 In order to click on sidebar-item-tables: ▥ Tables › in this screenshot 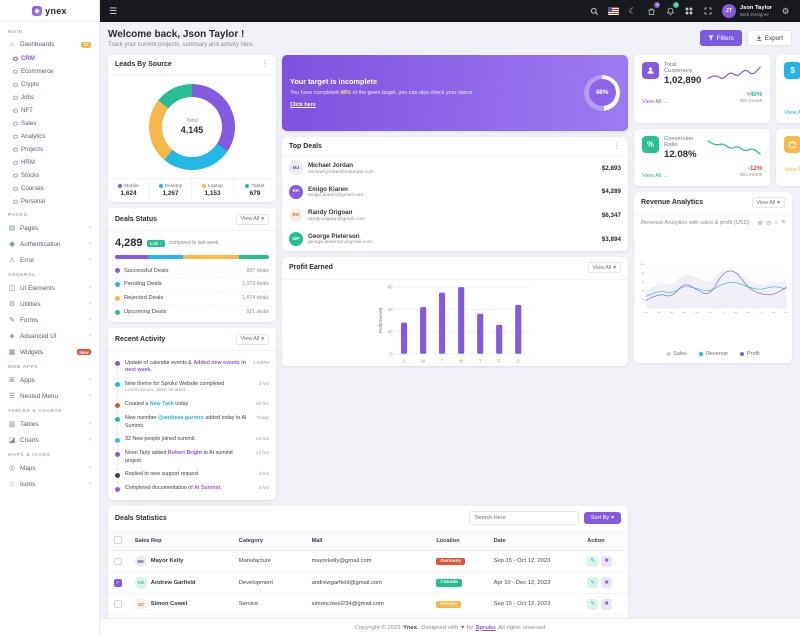, I will do `click(49, 424)`.